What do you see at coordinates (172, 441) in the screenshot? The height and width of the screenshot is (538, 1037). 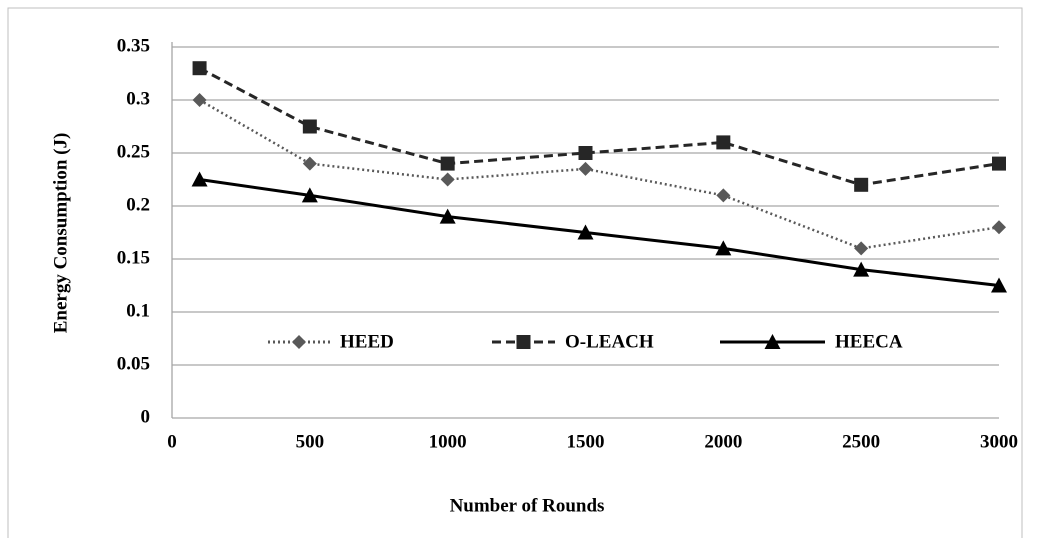 I see `x-tick-label: 0` at bounding box center [172, 441].